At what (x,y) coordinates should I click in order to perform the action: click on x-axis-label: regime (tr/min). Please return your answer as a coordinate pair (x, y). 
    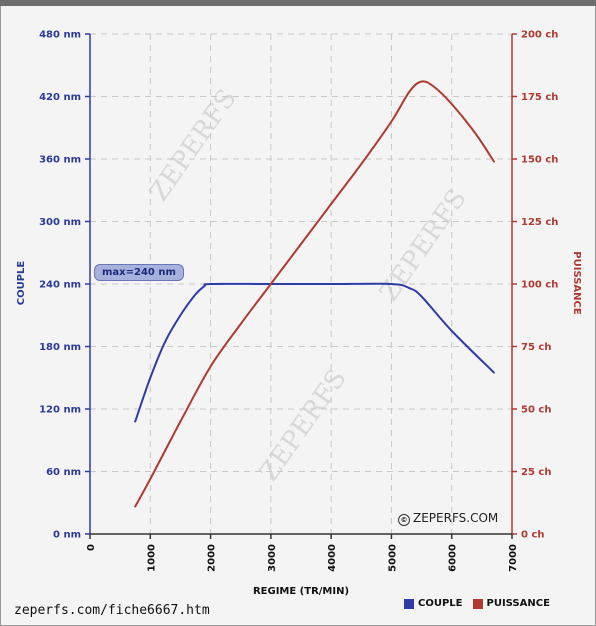
    Looking at the image, I should click on (301, 591).